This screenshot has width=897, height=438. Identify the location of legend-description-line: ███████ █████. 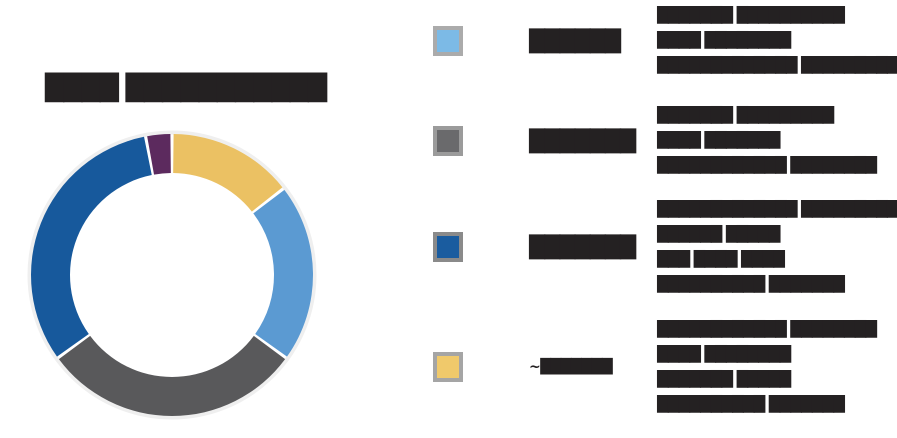
(724, 379).